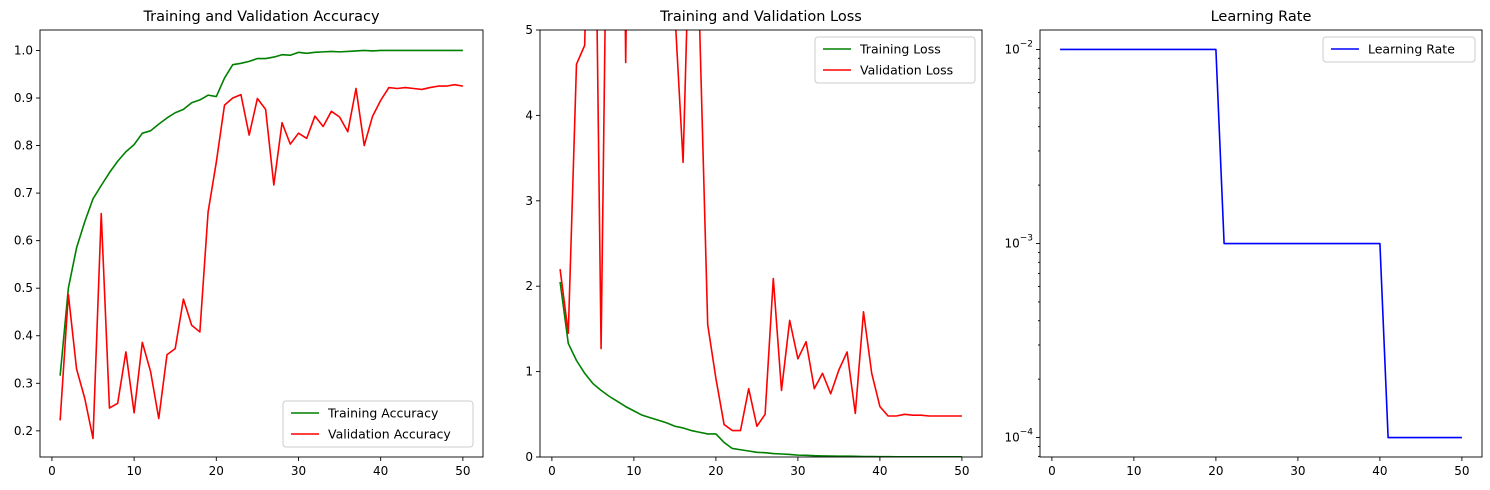 Image resolution: width=1490 pixels, height=490 pixels. Describe the element at coordinates (23, 383) in the screenshot. I see `y-tick-label: 0.3` at that location.